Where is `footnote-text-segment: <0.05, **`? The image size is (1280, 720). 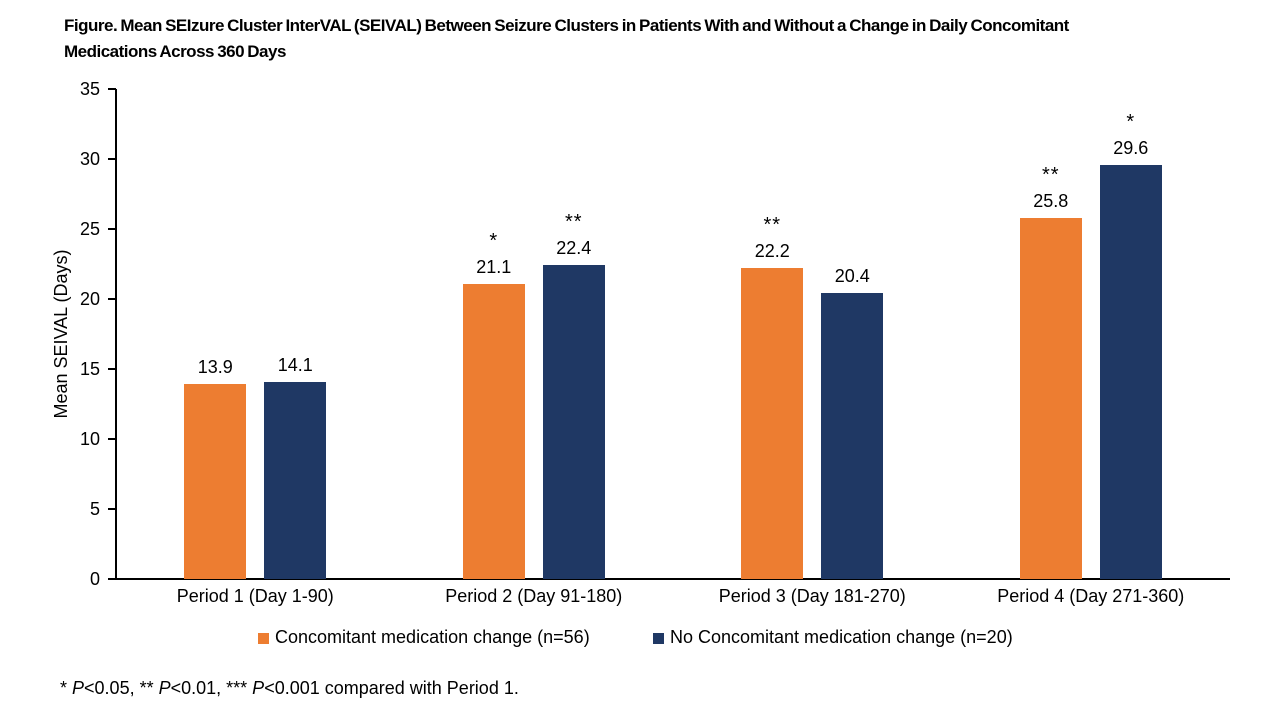
footnote-text-segment: <0.05, ** is located at coordinates (121, 688).